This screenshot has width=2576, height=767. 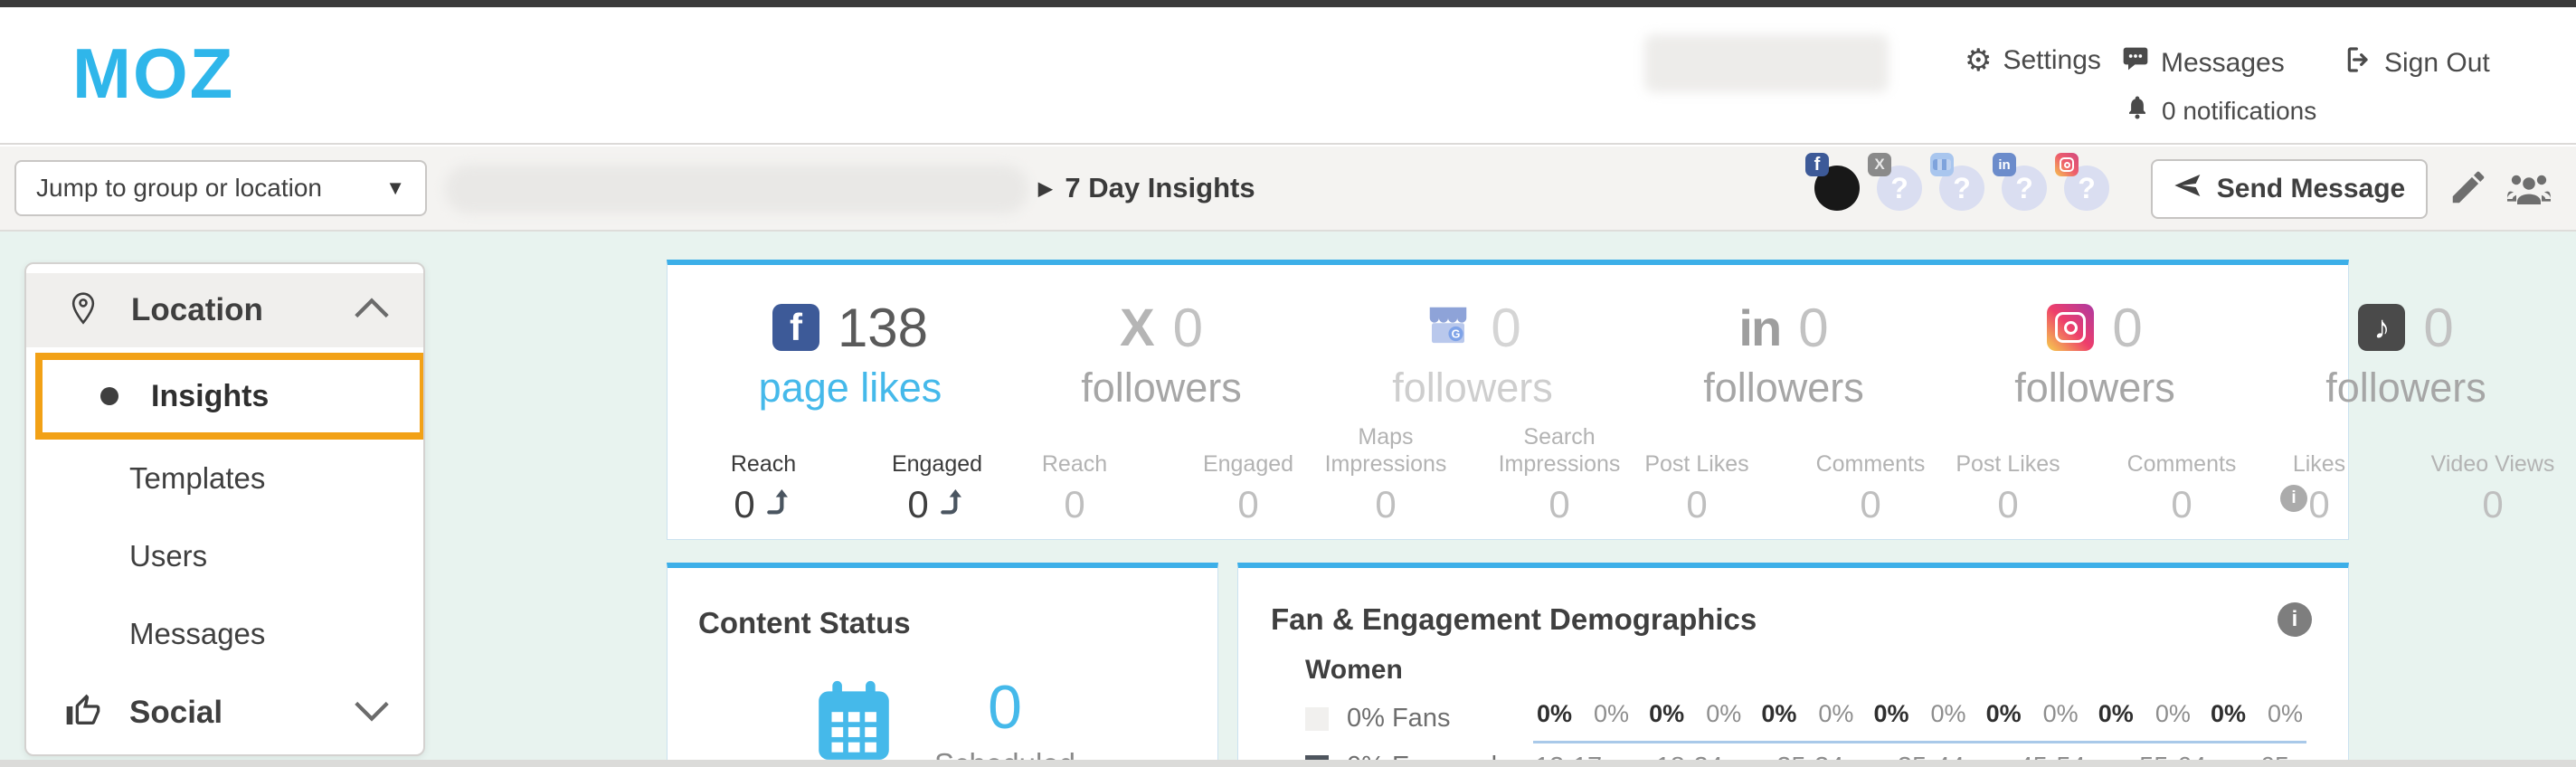 What do you see at coordinates (2182, 488) in the screenshot?
I see `instagram-comments-metric: Comments 0` at bounding box center [2182, 488].